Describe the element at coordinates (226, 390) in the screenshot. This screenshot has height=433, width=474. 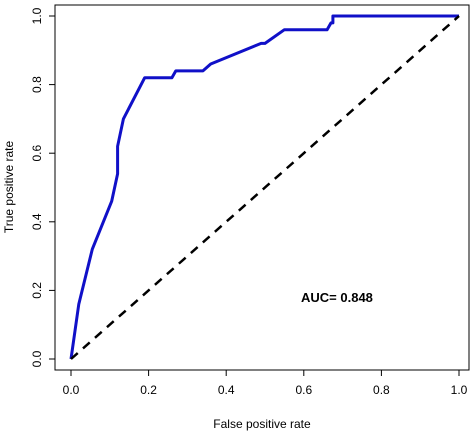
I see `x-tick-label: 0.4` at that location.